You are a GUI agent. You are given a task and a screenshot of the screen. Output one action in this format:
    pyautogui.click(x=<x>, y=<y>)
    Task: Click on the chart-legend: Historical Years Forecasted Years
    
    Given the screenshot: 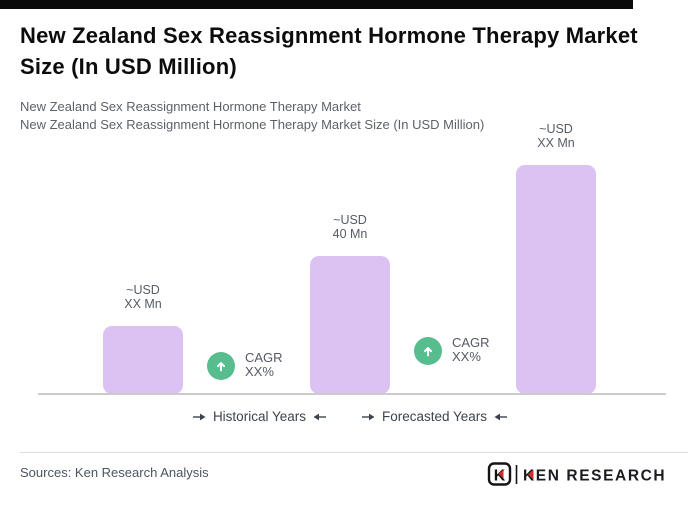 What is the action you would take?
    pyautogui.click(x=350, y=416)
    